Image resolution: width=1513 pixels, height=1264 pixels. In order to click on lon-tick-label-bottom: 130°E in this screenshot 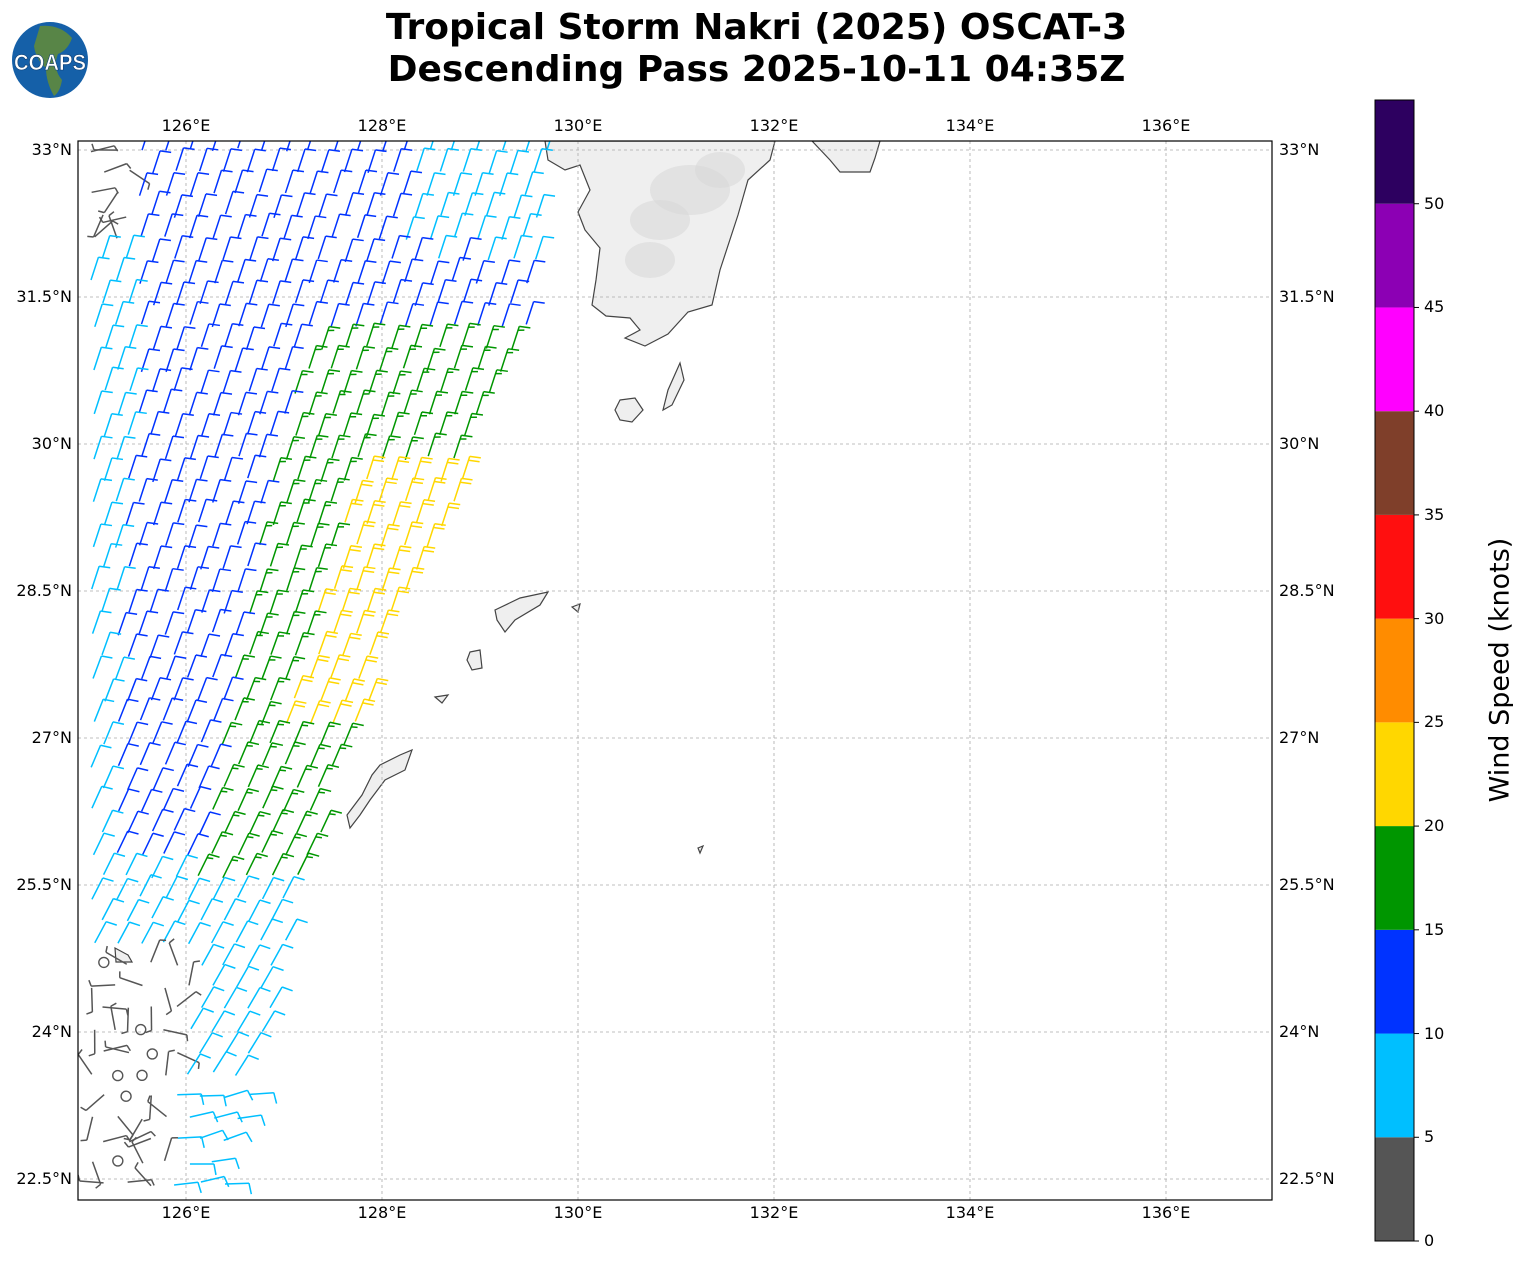, I will do `click(578, 1212)`.